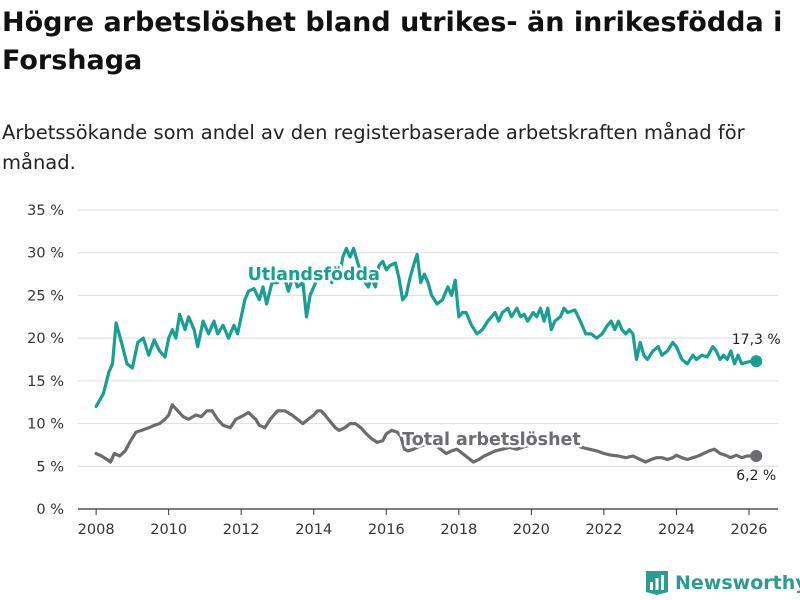  Describe the element at coordinates (45, 425) in the screenshot. I see `y-tick-label: 10 %` at that location.